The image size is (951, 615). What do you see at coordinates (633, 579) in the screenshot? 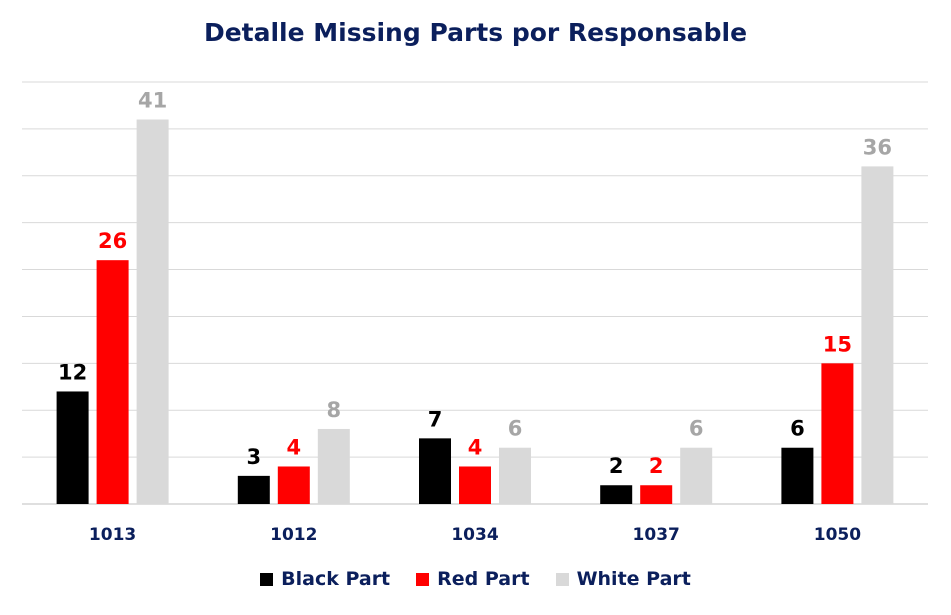
I see `legend-label: White Part` at bounding box center [633, 579].